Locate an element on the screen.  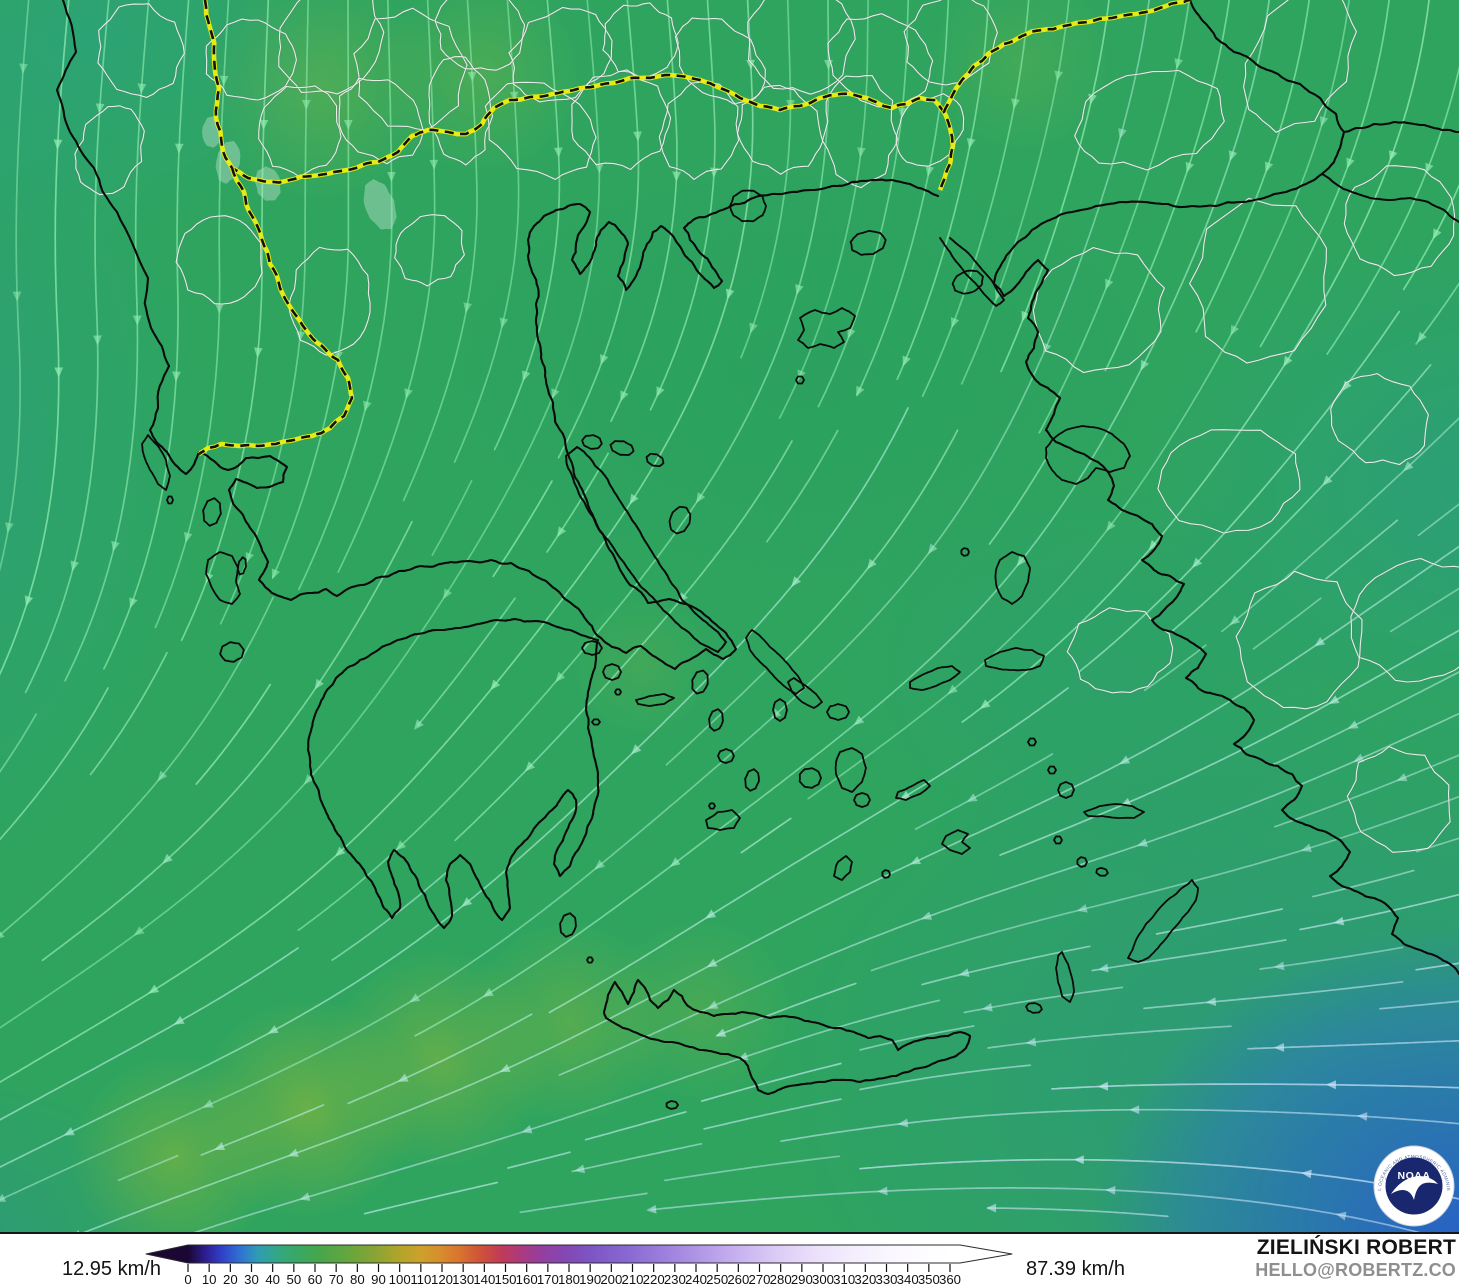
svg-text: 330 is located at coordinates (886, 1279).